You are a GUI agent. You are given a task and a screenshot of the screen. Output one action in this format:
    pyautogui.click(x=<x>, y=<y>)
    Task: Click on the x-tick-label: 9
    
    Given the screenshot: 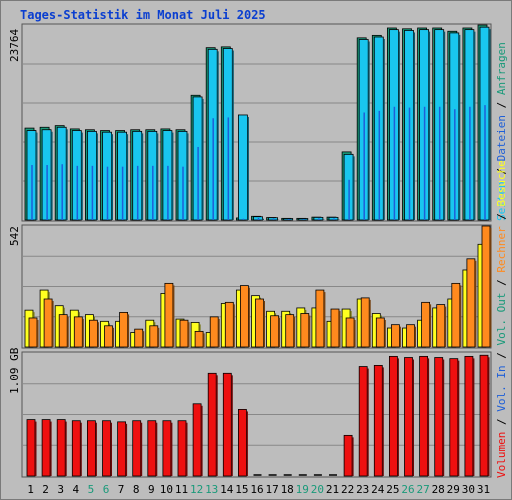 What is the action you would take?
    pyautogui.click(x=151, y=489)
    